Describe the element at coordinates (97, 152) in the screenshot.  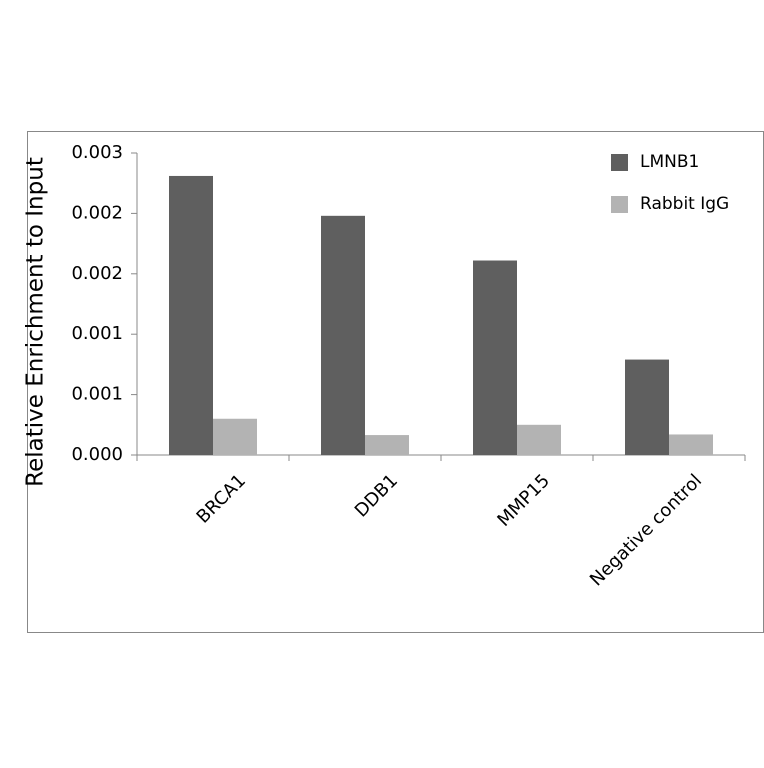
I see `y-tick-label: 0.003` at that location.